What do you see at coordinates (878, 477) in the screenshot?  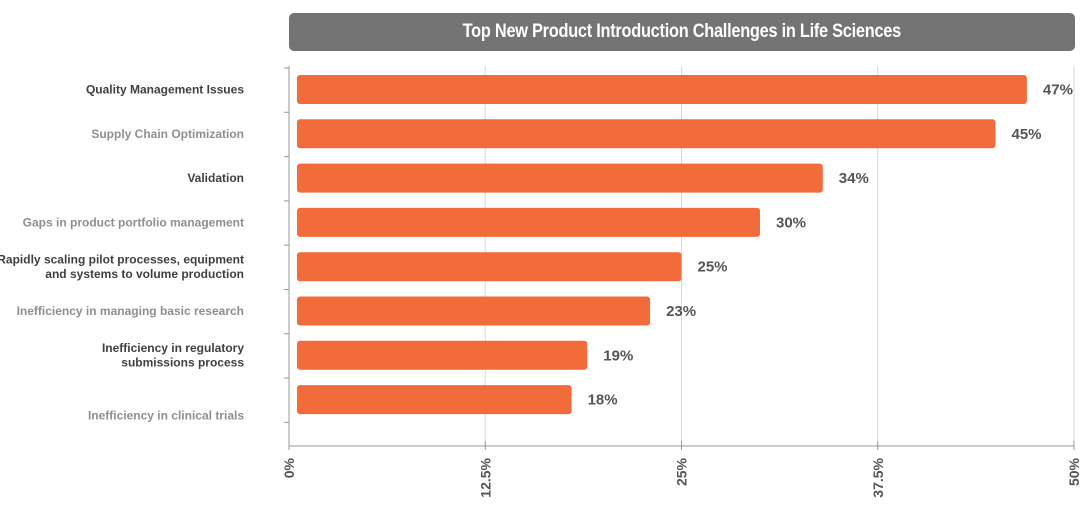 I see `x-tick-label: 37.5%` at bounding box center [878, 477].